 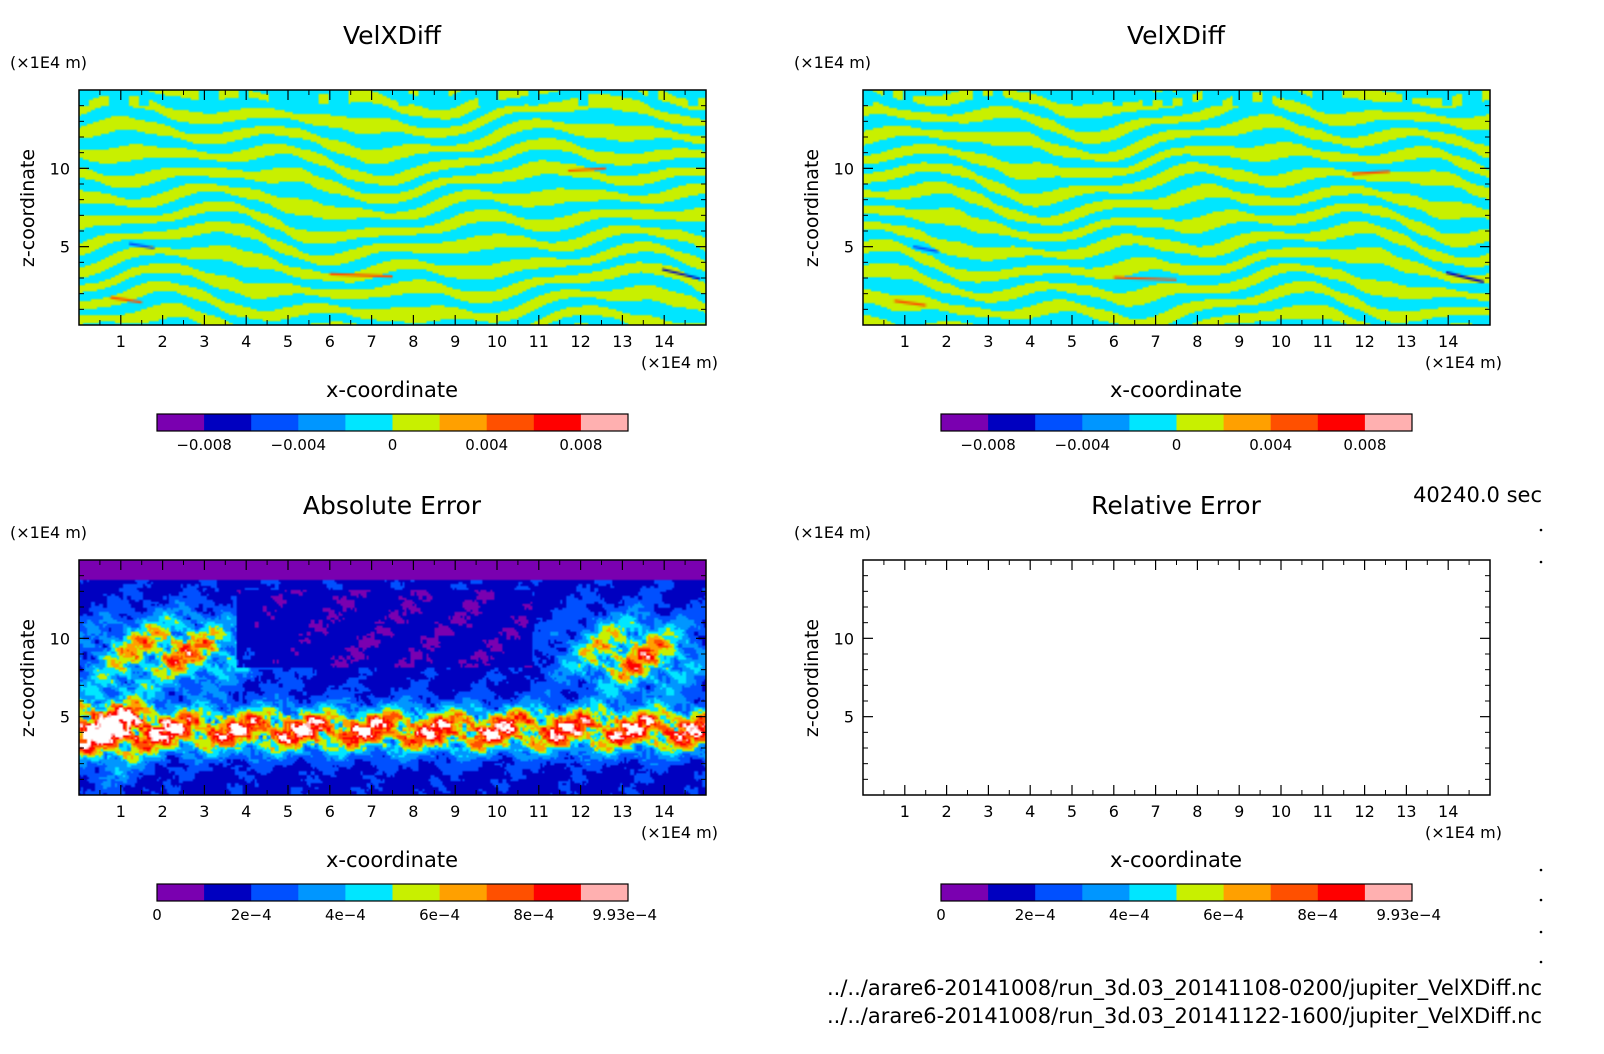 I want to click on chart-title: Relative Error, so click(x=1176, y=505).